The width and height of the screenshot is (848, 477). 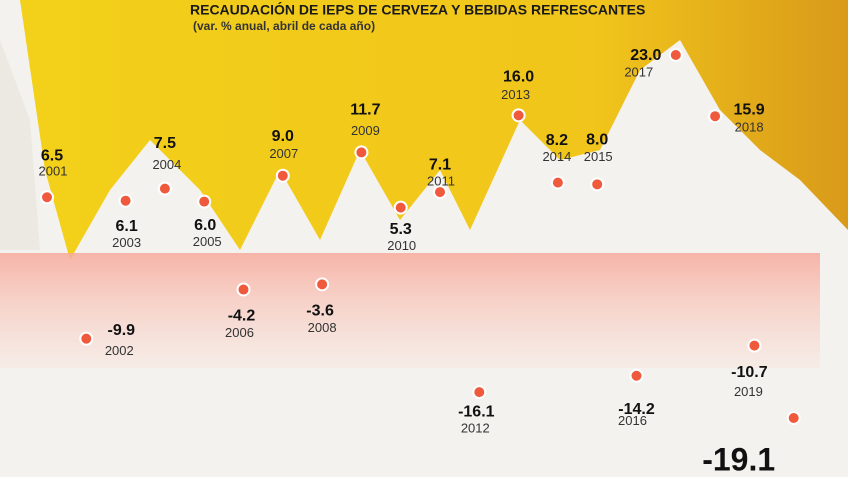 I want to click on chart-subtitle: (var. % anual, abril de cada año), so click(x=284, y=26).